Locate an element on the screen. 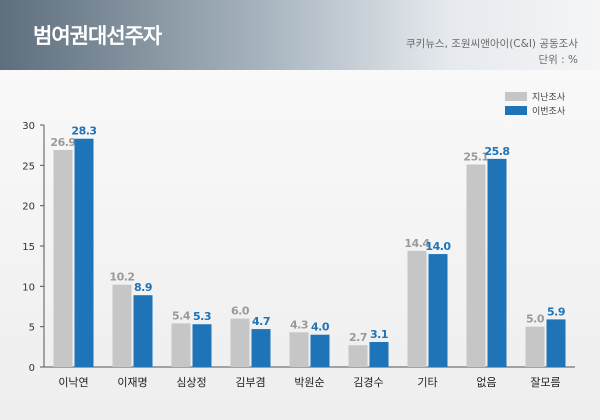 The height and width of the screenshot is (420, 600). value-label-current-6: 3.1 is located at coordinates (379, 334).